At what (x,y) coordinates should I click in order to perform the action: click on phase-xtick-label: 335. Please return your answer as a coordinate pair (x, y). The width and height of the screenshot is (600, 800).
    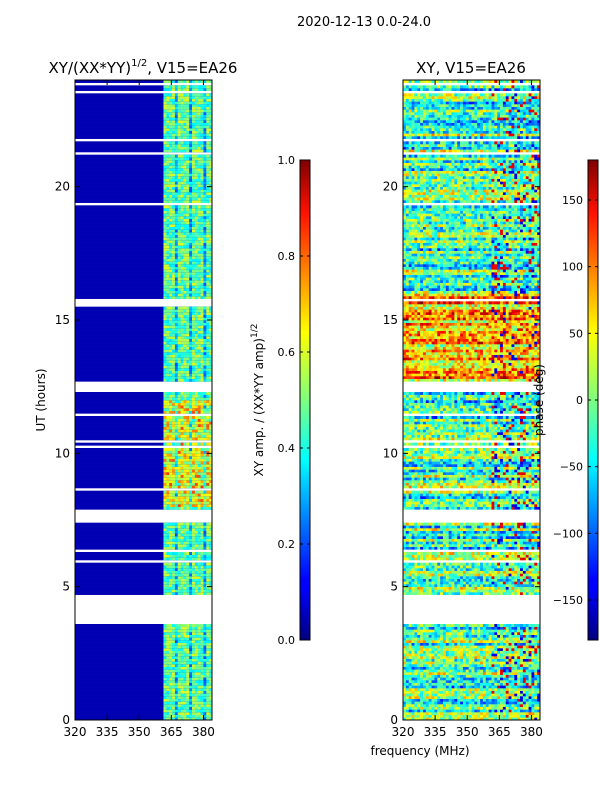
    Looking at the image, I should click on (435, 732).